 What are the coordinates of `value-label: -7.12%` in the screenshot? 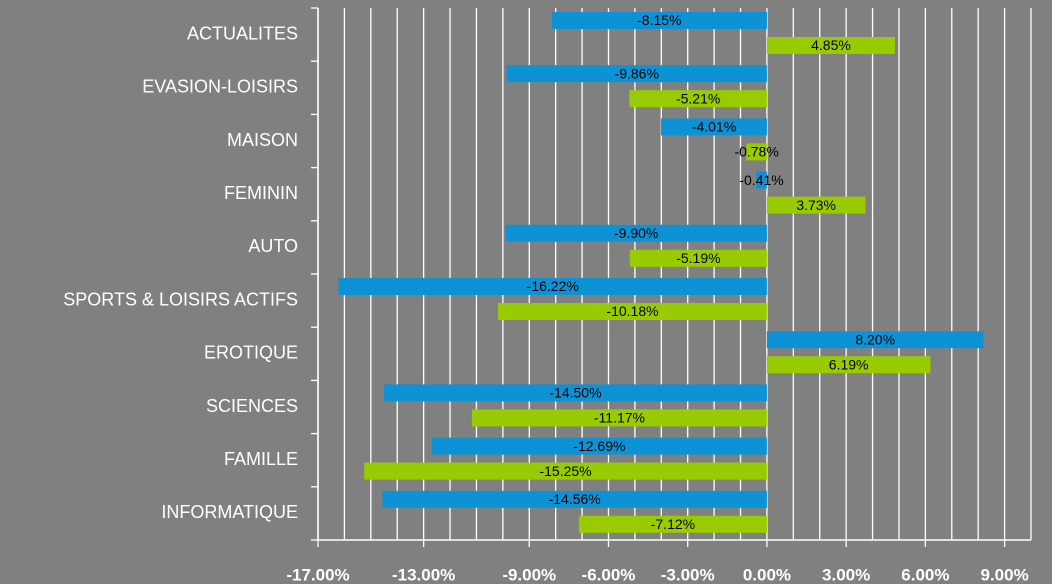 It's located at (673, 524).